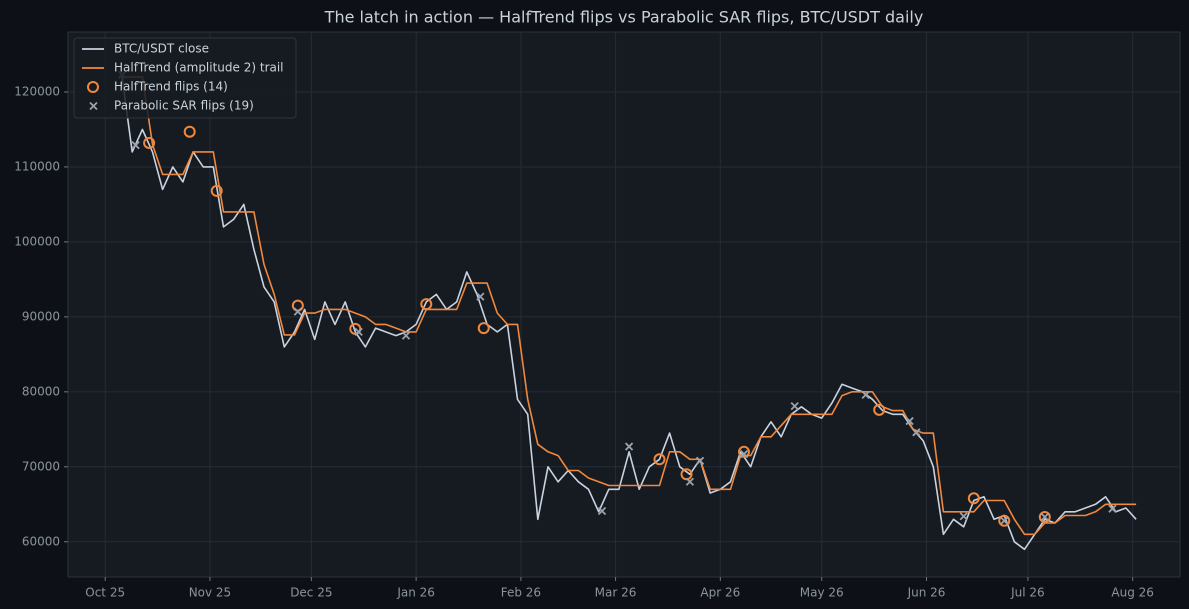  Describe the element at coordinates (37, 241) in the screenshot. I see `y-tick-label: 100000` at that location.